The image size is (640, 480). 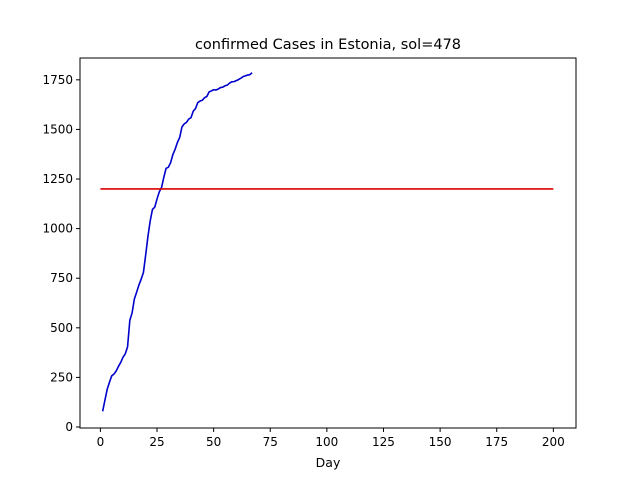 I want to click on x-tick-label: 200, so click(x=553, y=442).